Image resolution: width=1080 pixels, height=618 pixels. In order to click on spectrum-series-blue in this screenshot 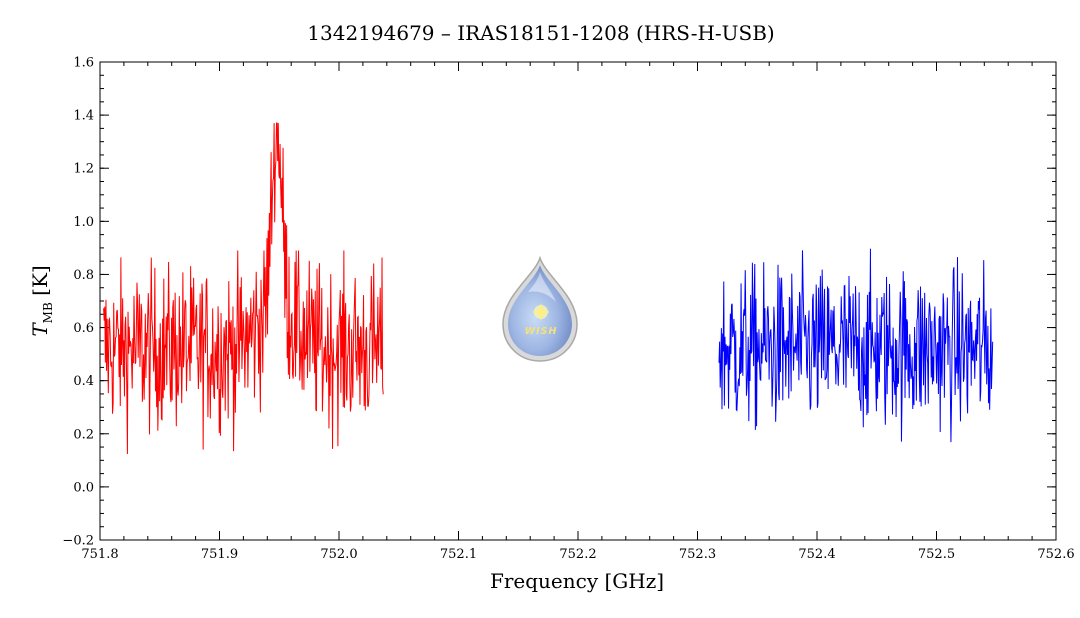, I will do `click(856, 345)`.